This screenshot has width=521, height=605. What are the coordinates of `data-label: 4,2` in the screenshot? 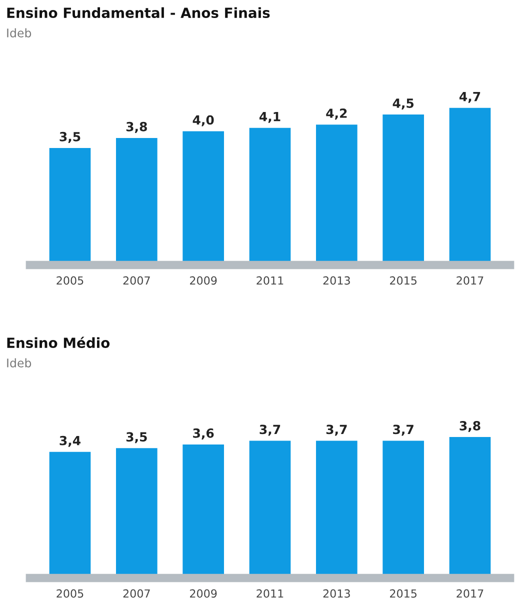 It's located at (336, 114).